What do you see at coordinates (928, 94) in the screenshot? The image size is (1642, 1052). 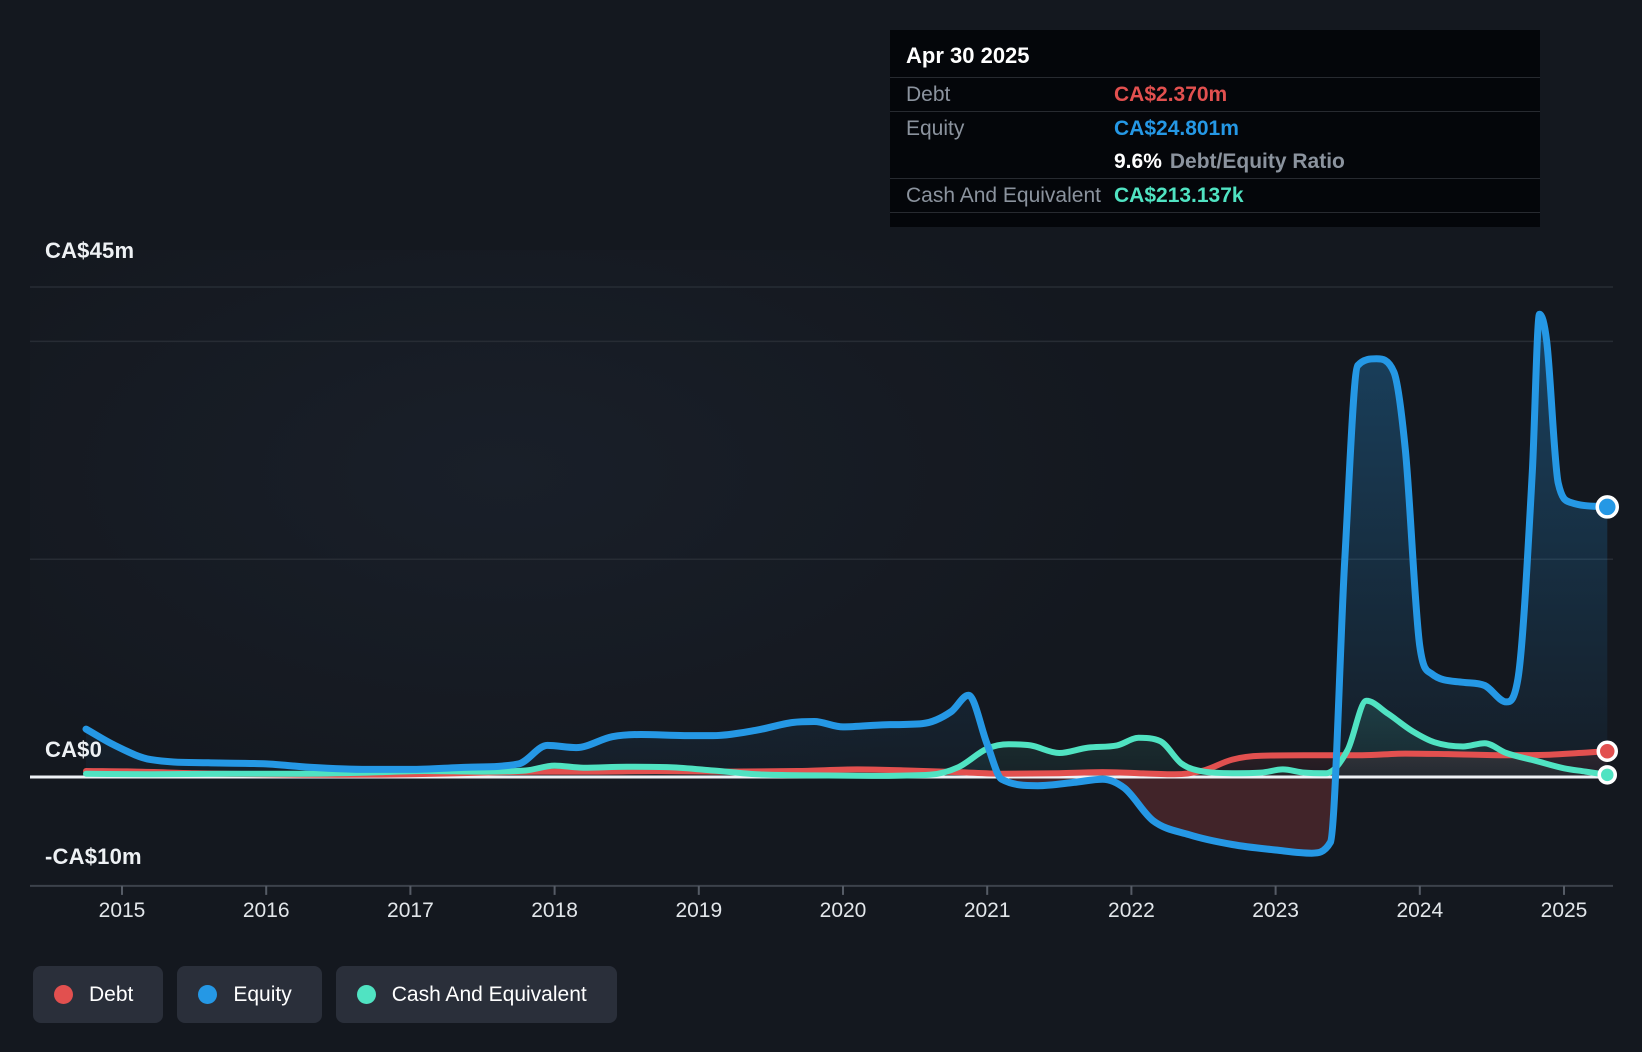 I see `tooltip-debt-label: Debt` at bounding box center [928, 94].